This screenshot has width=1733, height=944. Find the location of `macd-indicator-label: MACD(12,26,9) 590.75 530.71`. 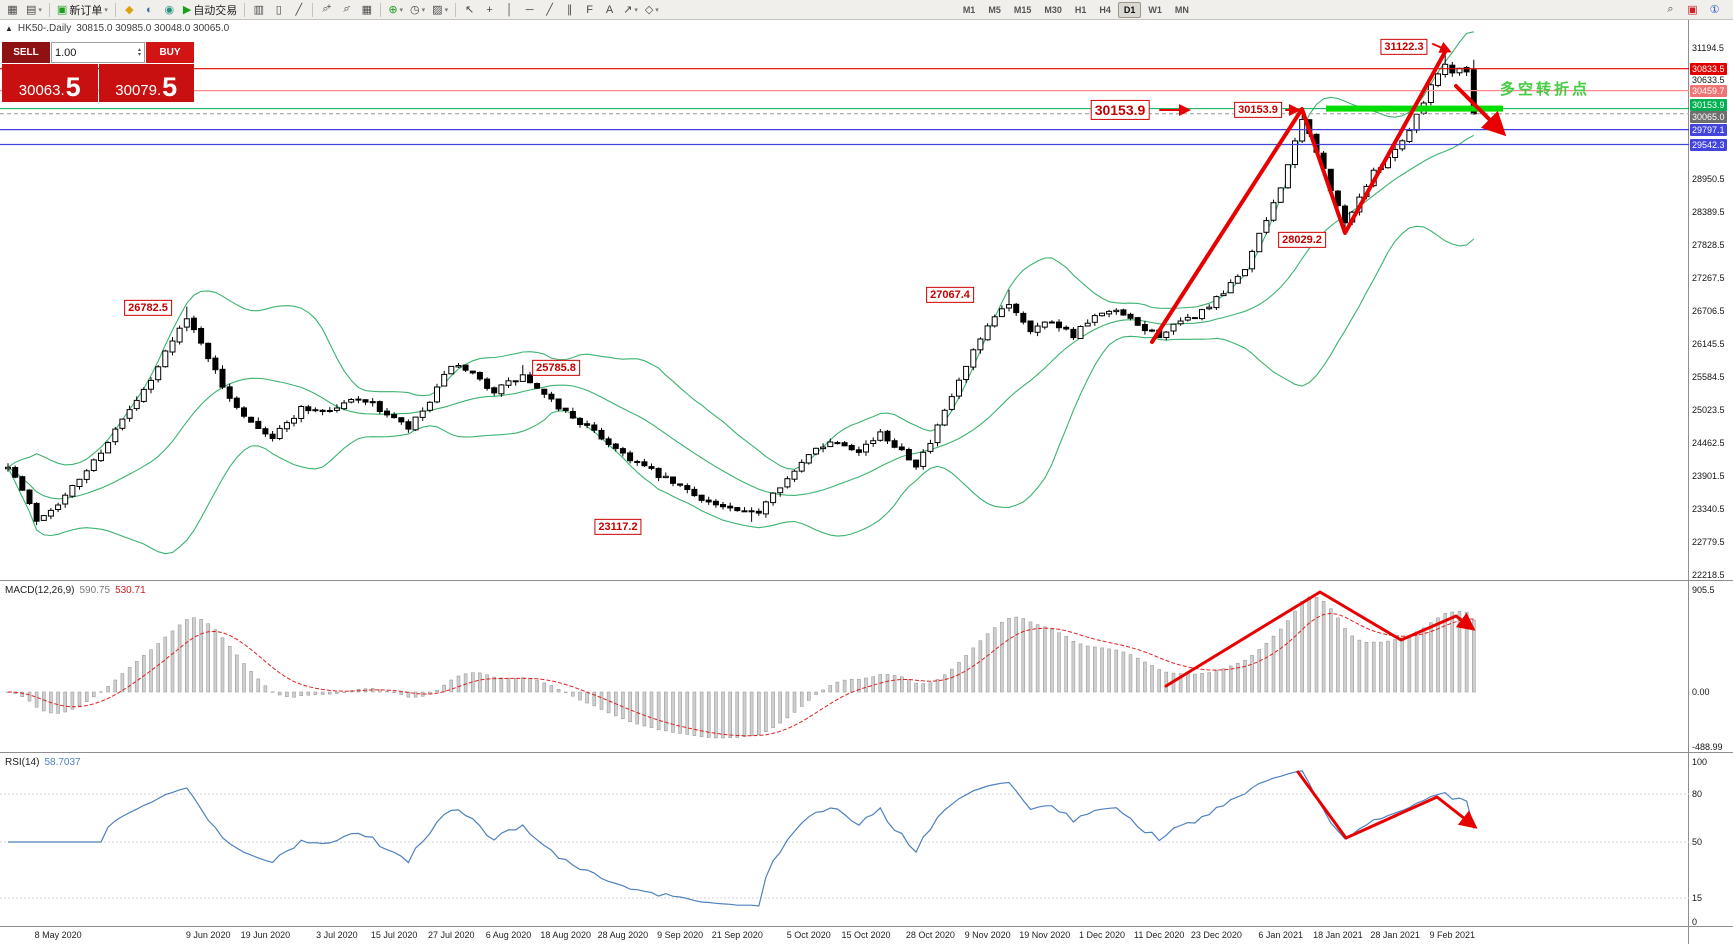

macd-indicator-label: MACD(12,26,9) 590.75 530.71 is located at coordinates (75, 590).